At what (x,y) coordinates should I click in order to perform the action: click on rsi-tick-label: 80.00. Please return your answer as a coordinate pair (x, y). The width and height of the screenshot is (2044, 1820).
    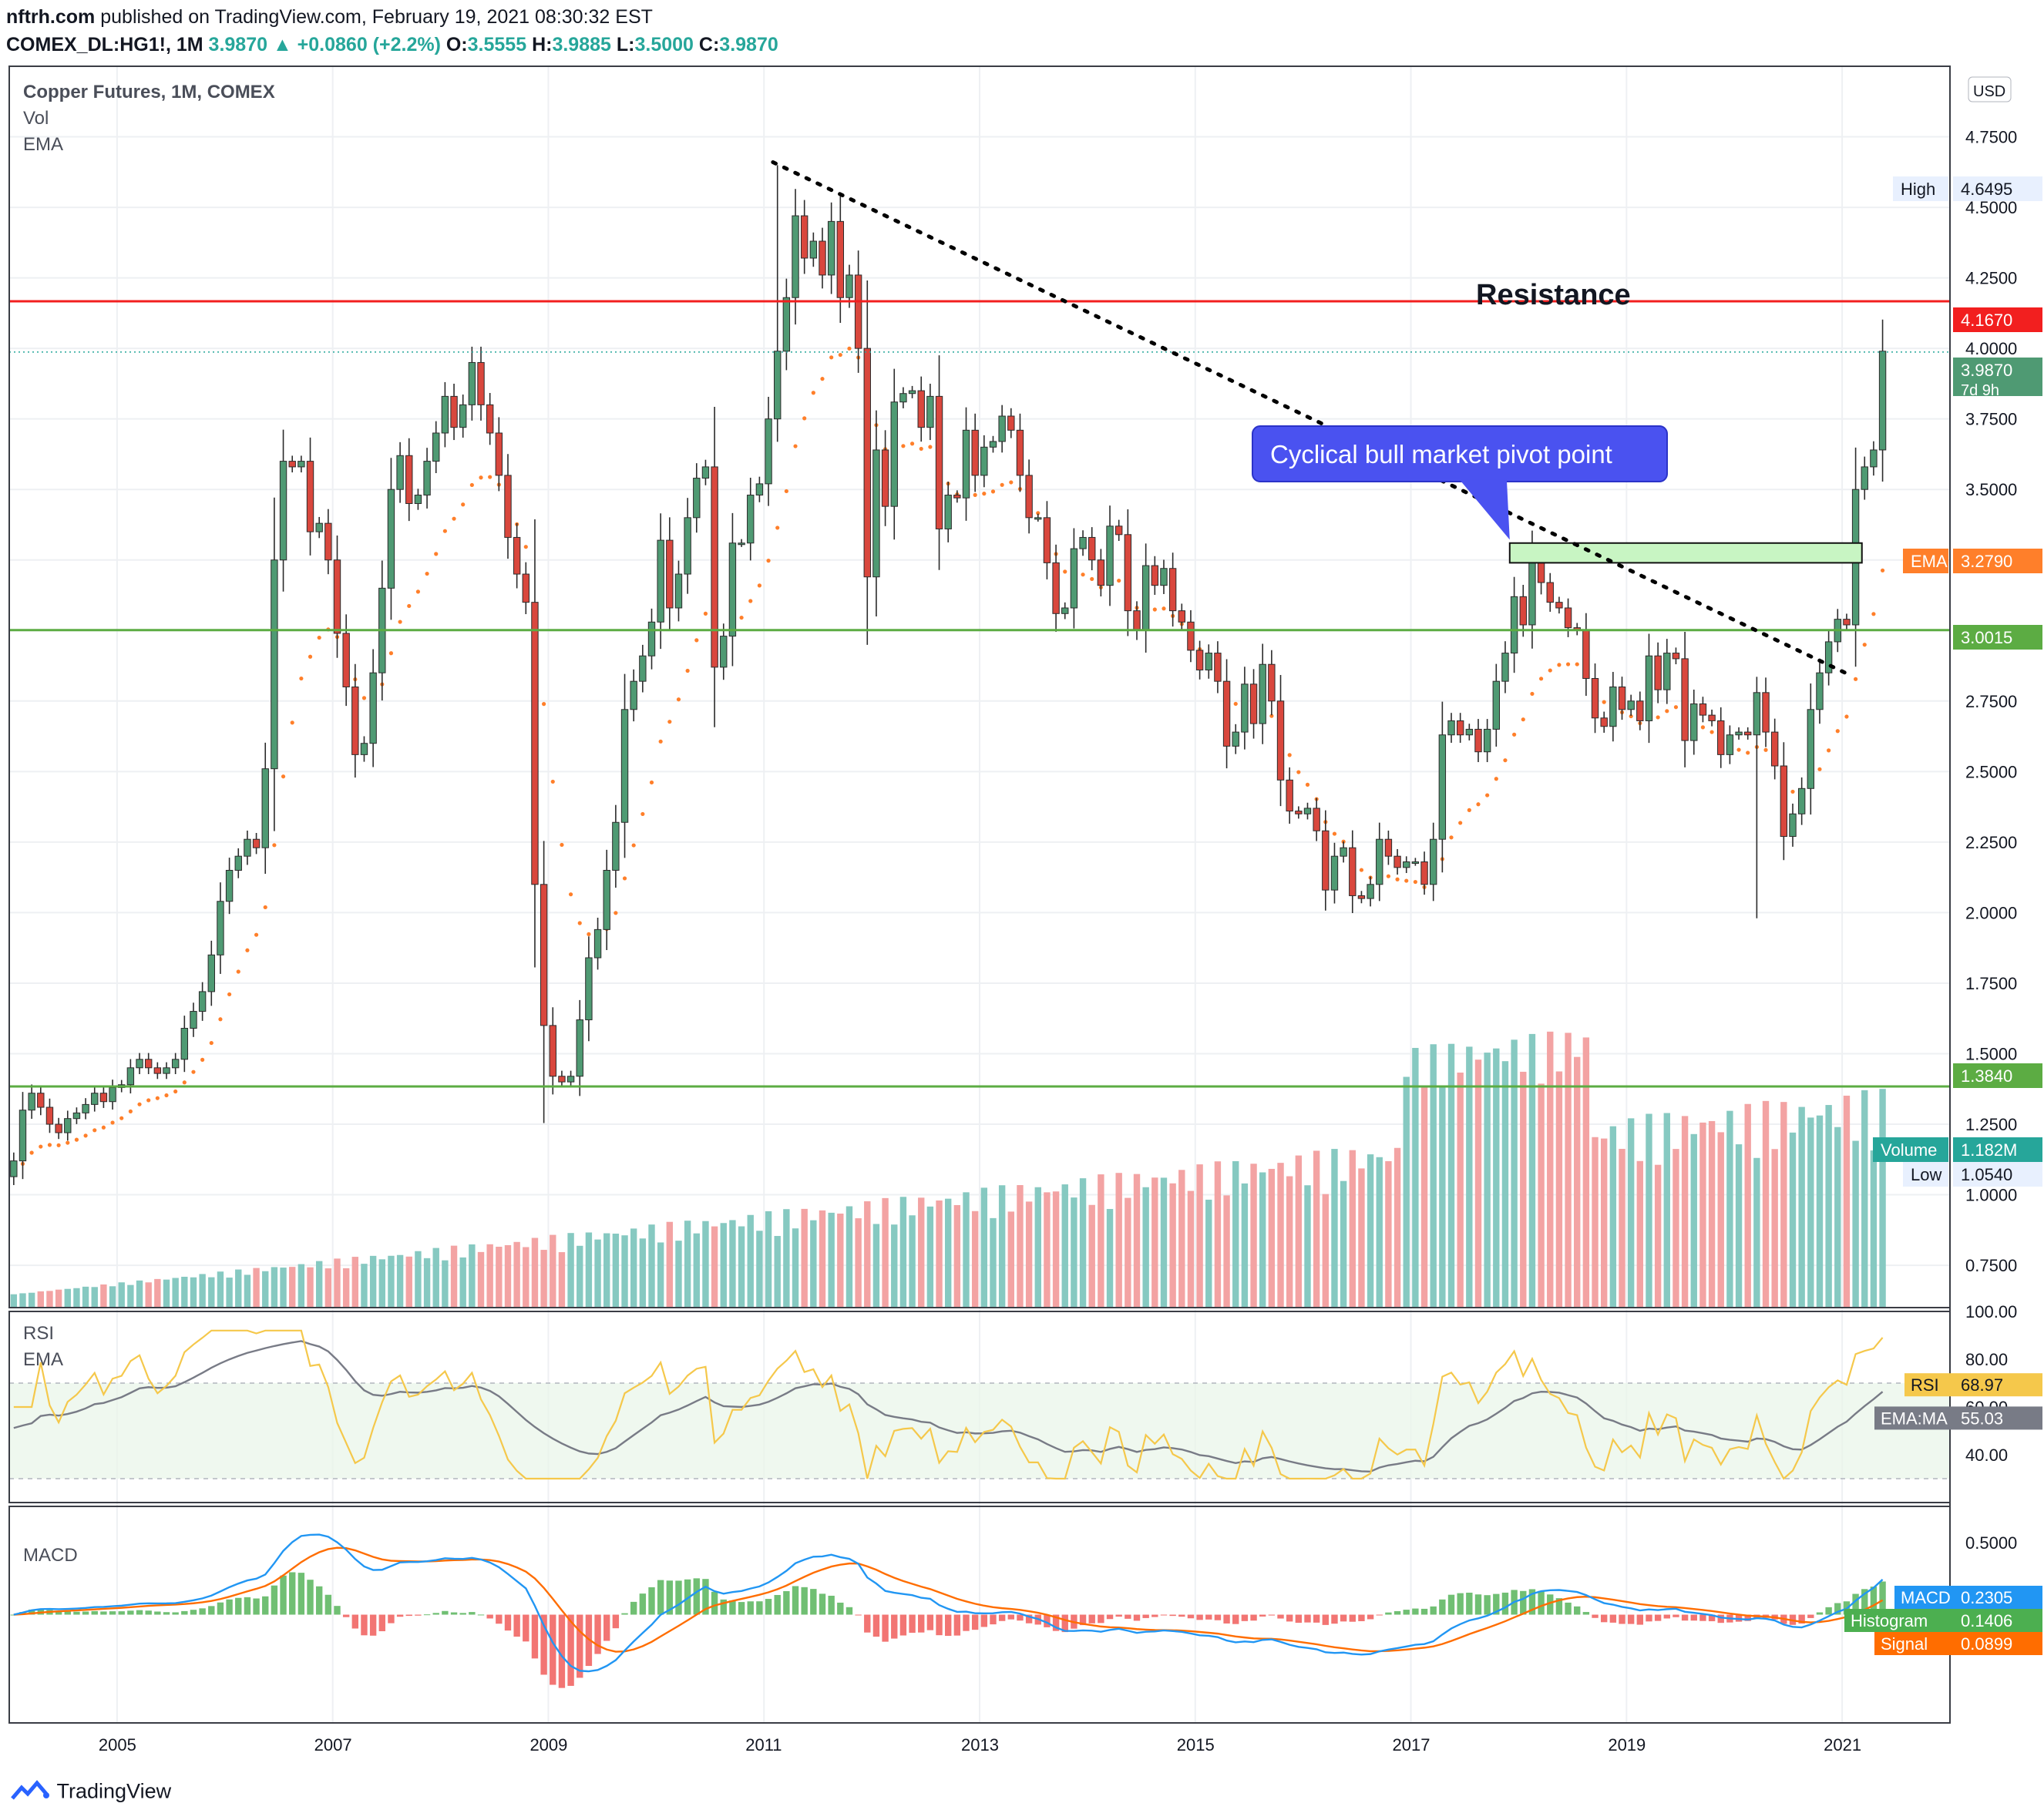
    Looking at the image, I should click on (1987, 1359).